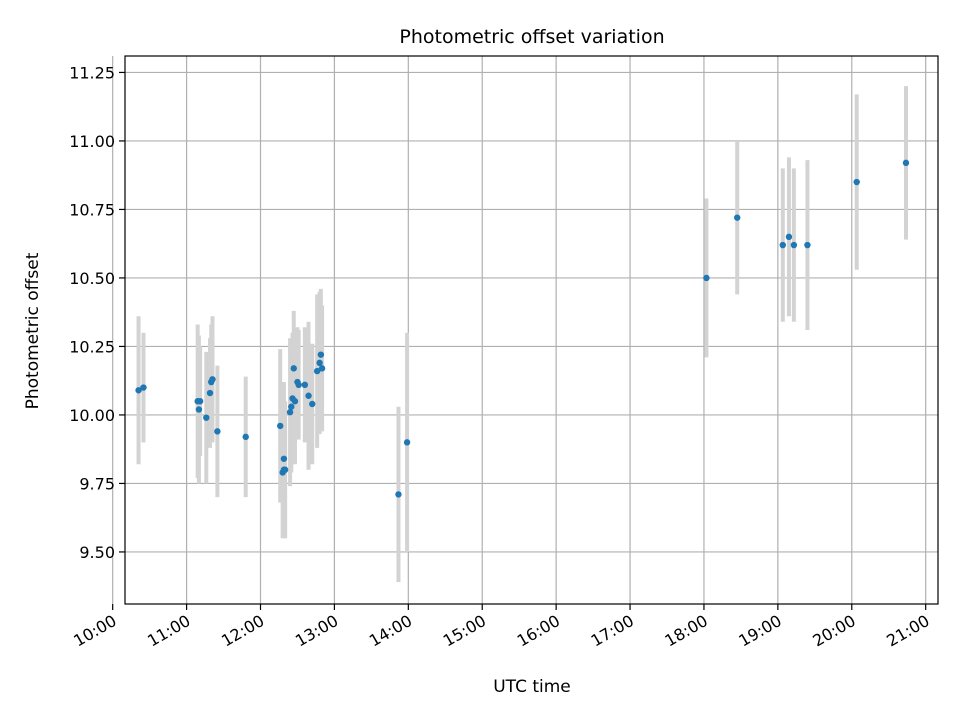  I want to click on y-tick-label: 9.50, so click(97, 552).